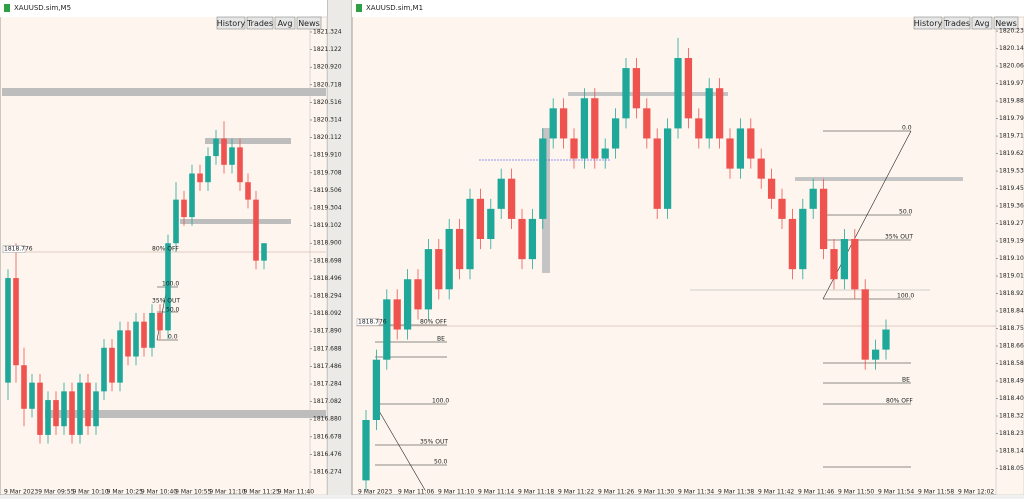  I want to click on window-icon, so click(7, 8).